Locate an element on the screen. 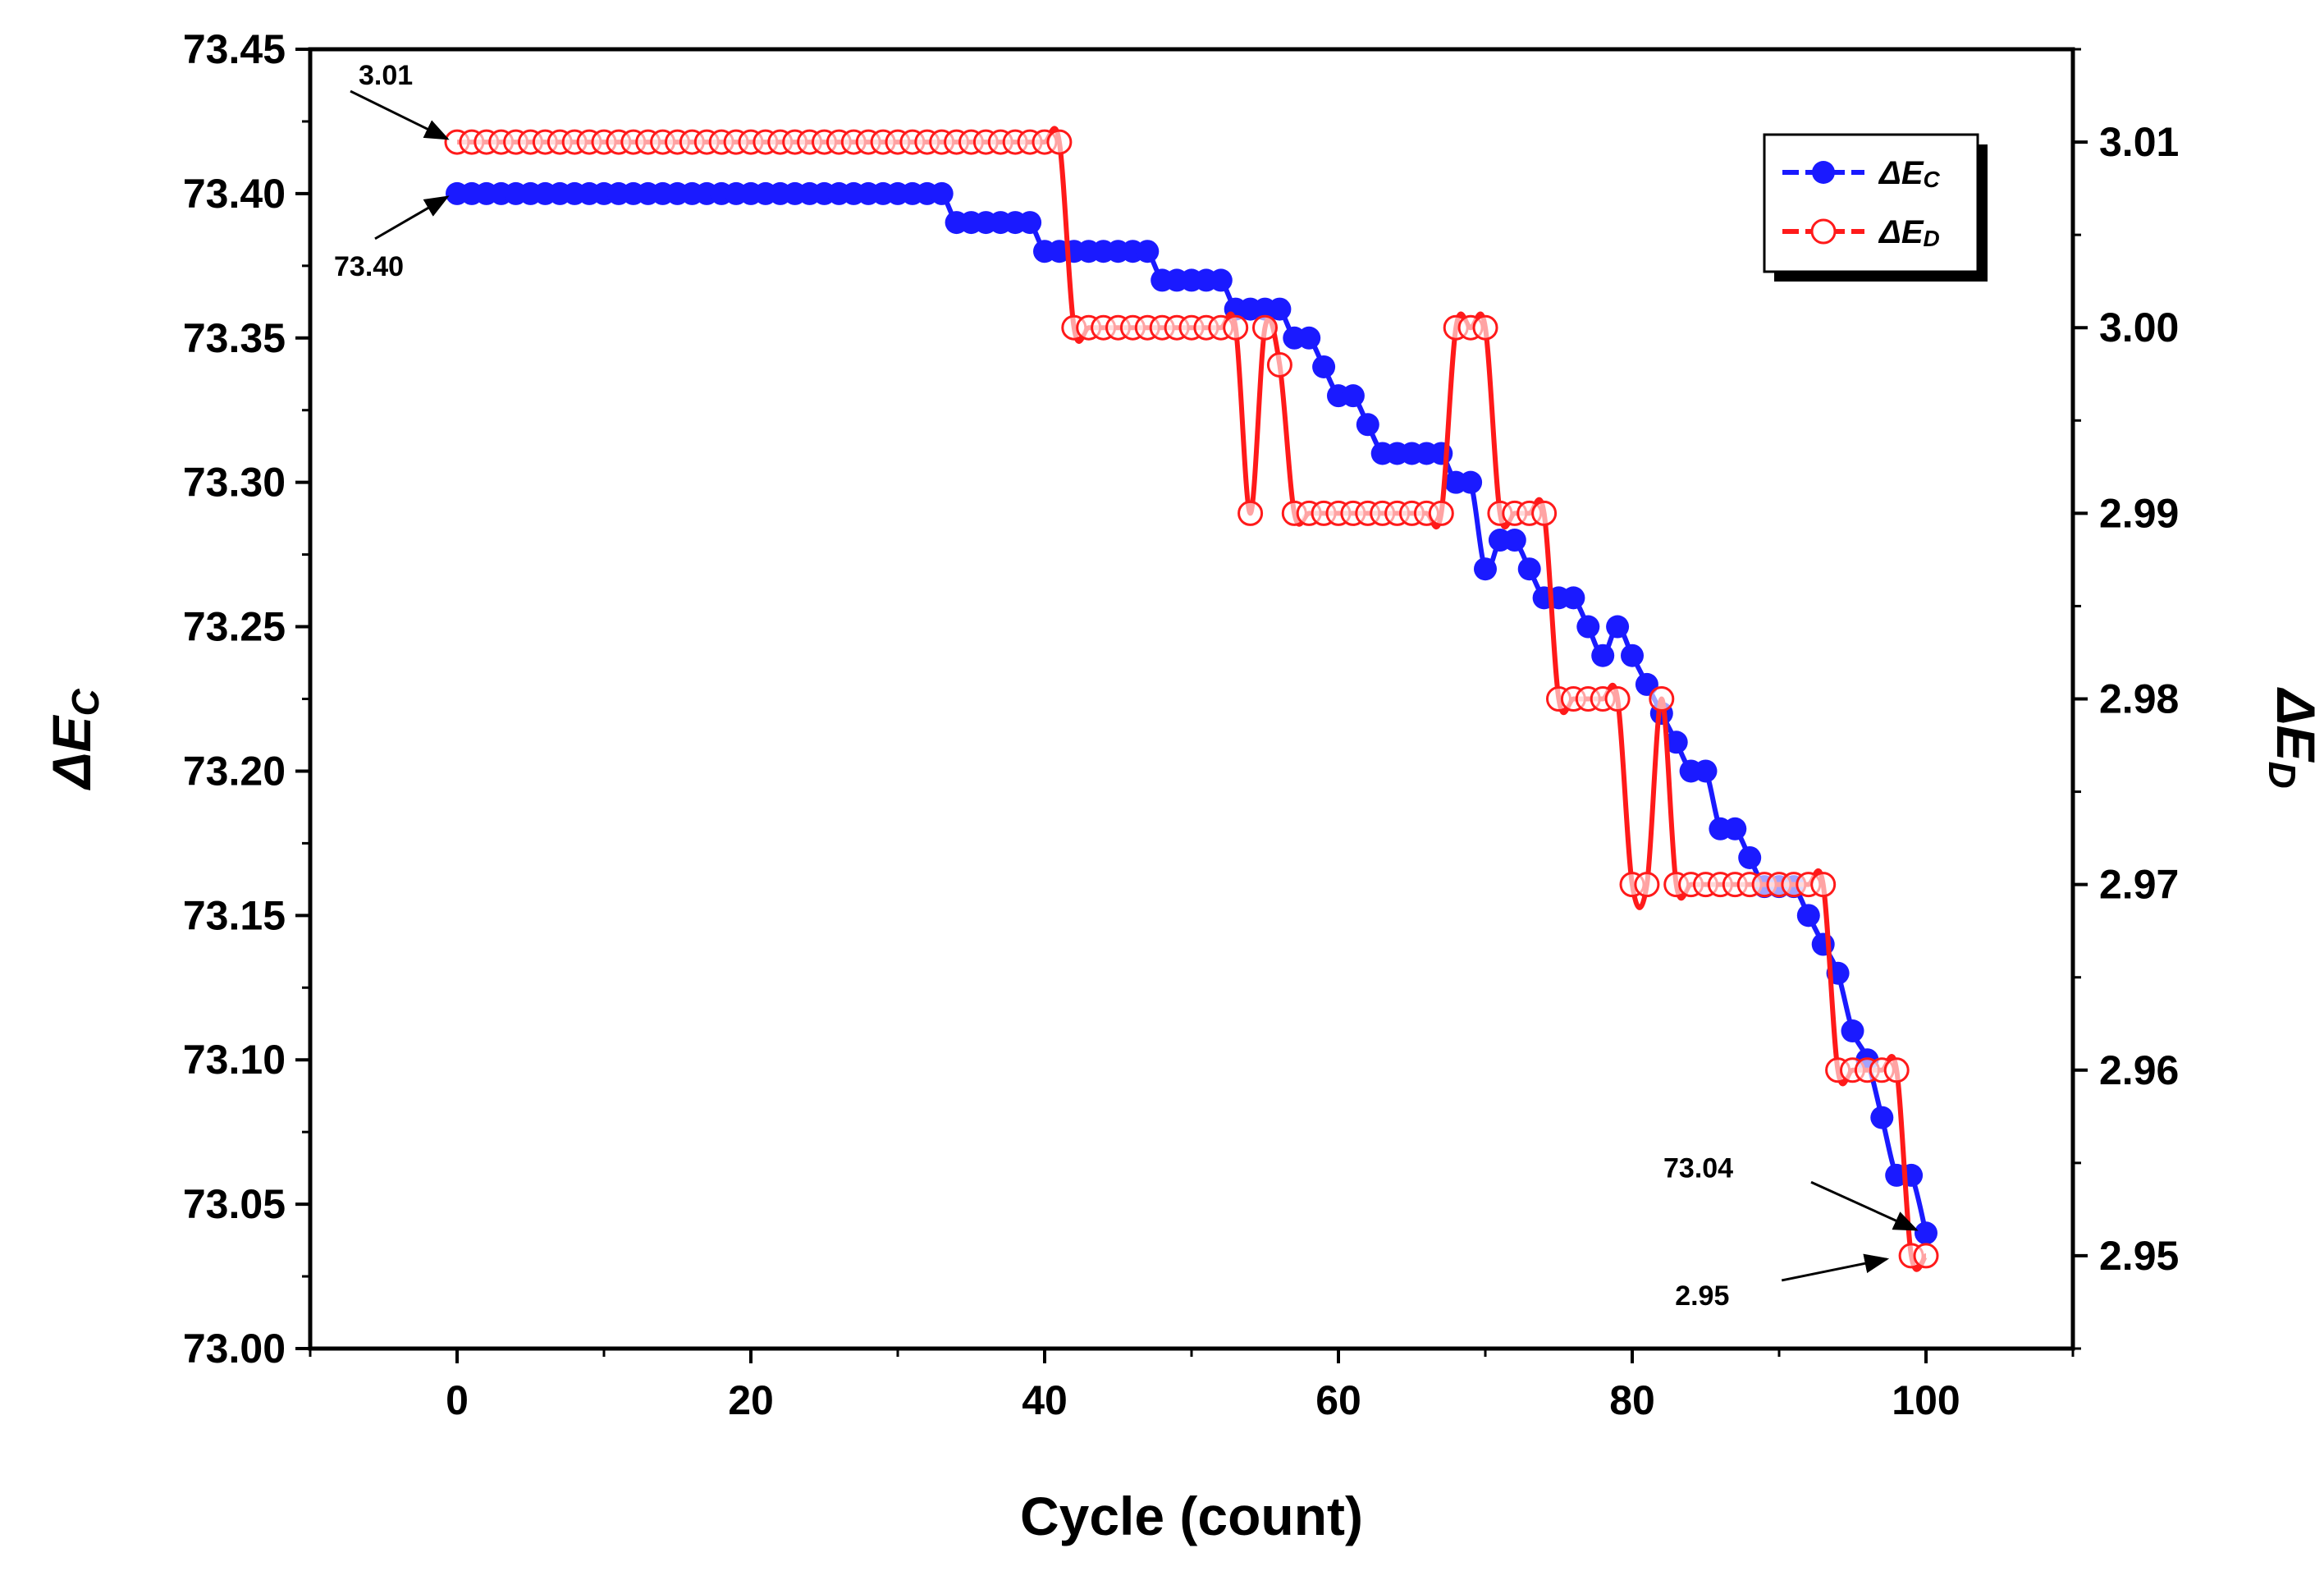 The height and width of the screenshot is (1571, 2324). legend-label-dec: ΔE is located at coordinates (1901, 173).